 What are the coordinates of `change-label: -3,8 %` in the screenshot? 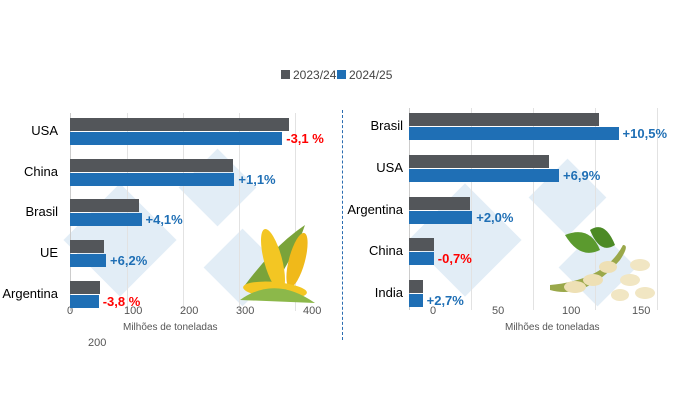 It's located at (121, 301).